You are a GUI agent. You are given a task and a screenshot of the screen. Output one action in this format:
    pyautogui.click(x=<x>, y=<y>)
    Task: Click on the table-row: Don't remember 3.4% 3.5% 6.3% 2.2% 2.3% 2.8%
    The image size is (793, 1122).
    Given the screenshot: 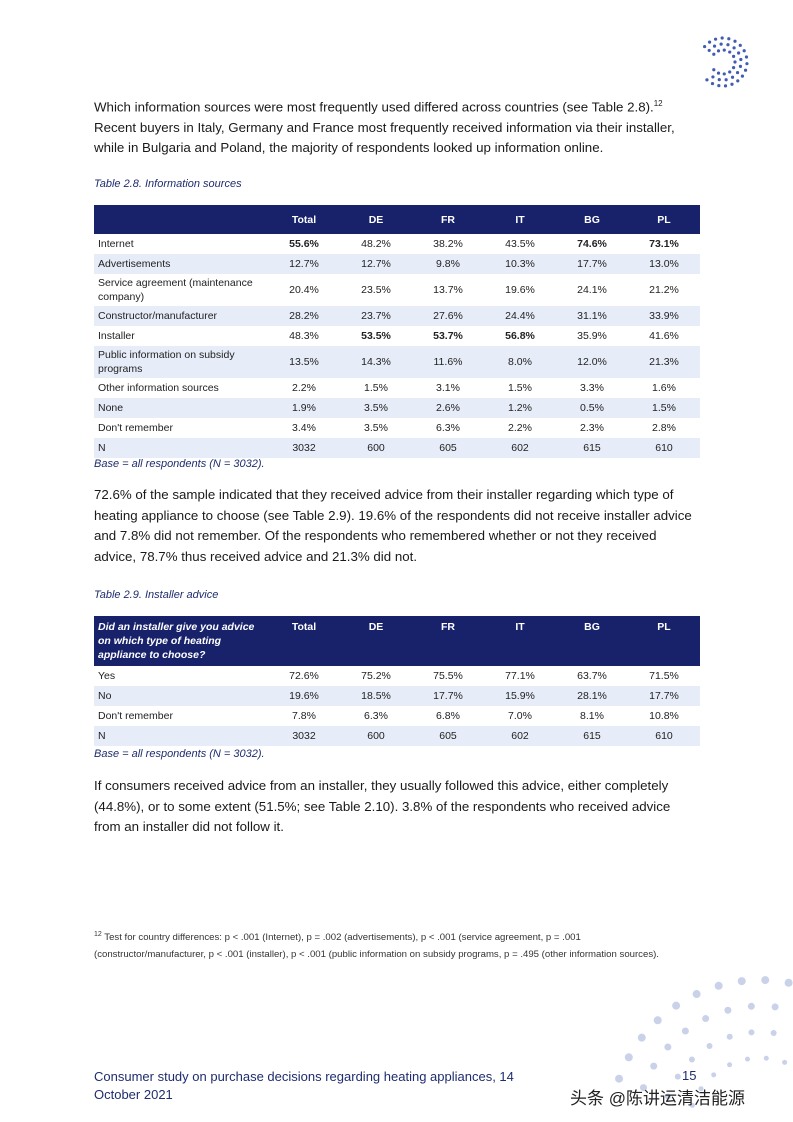 What is the action you would take?
    pyautogui.click(x=397, y=428)
    